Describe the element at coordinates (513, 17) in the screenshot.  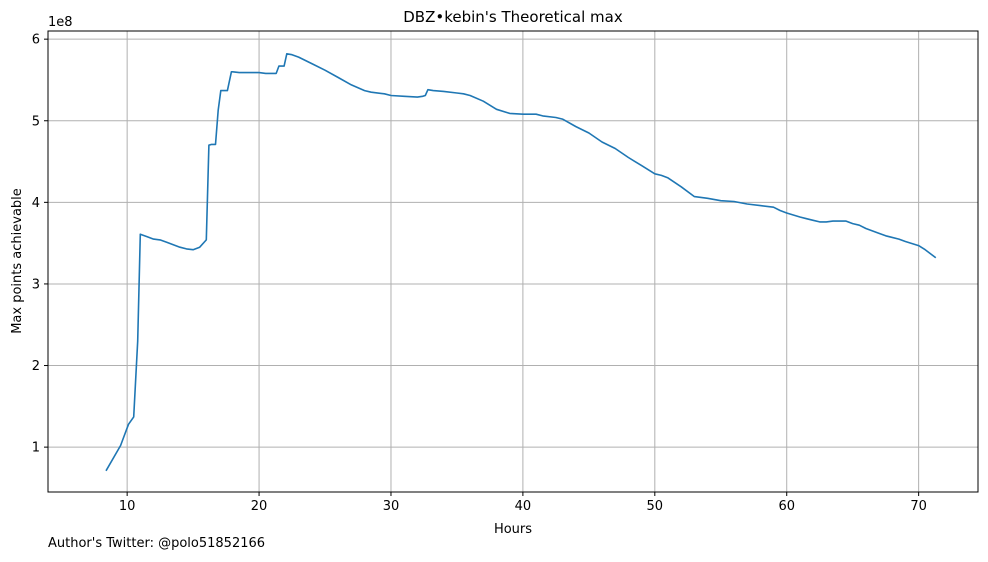
I see `chart-title: DBZ•kebin's Theoretical max` at that location.